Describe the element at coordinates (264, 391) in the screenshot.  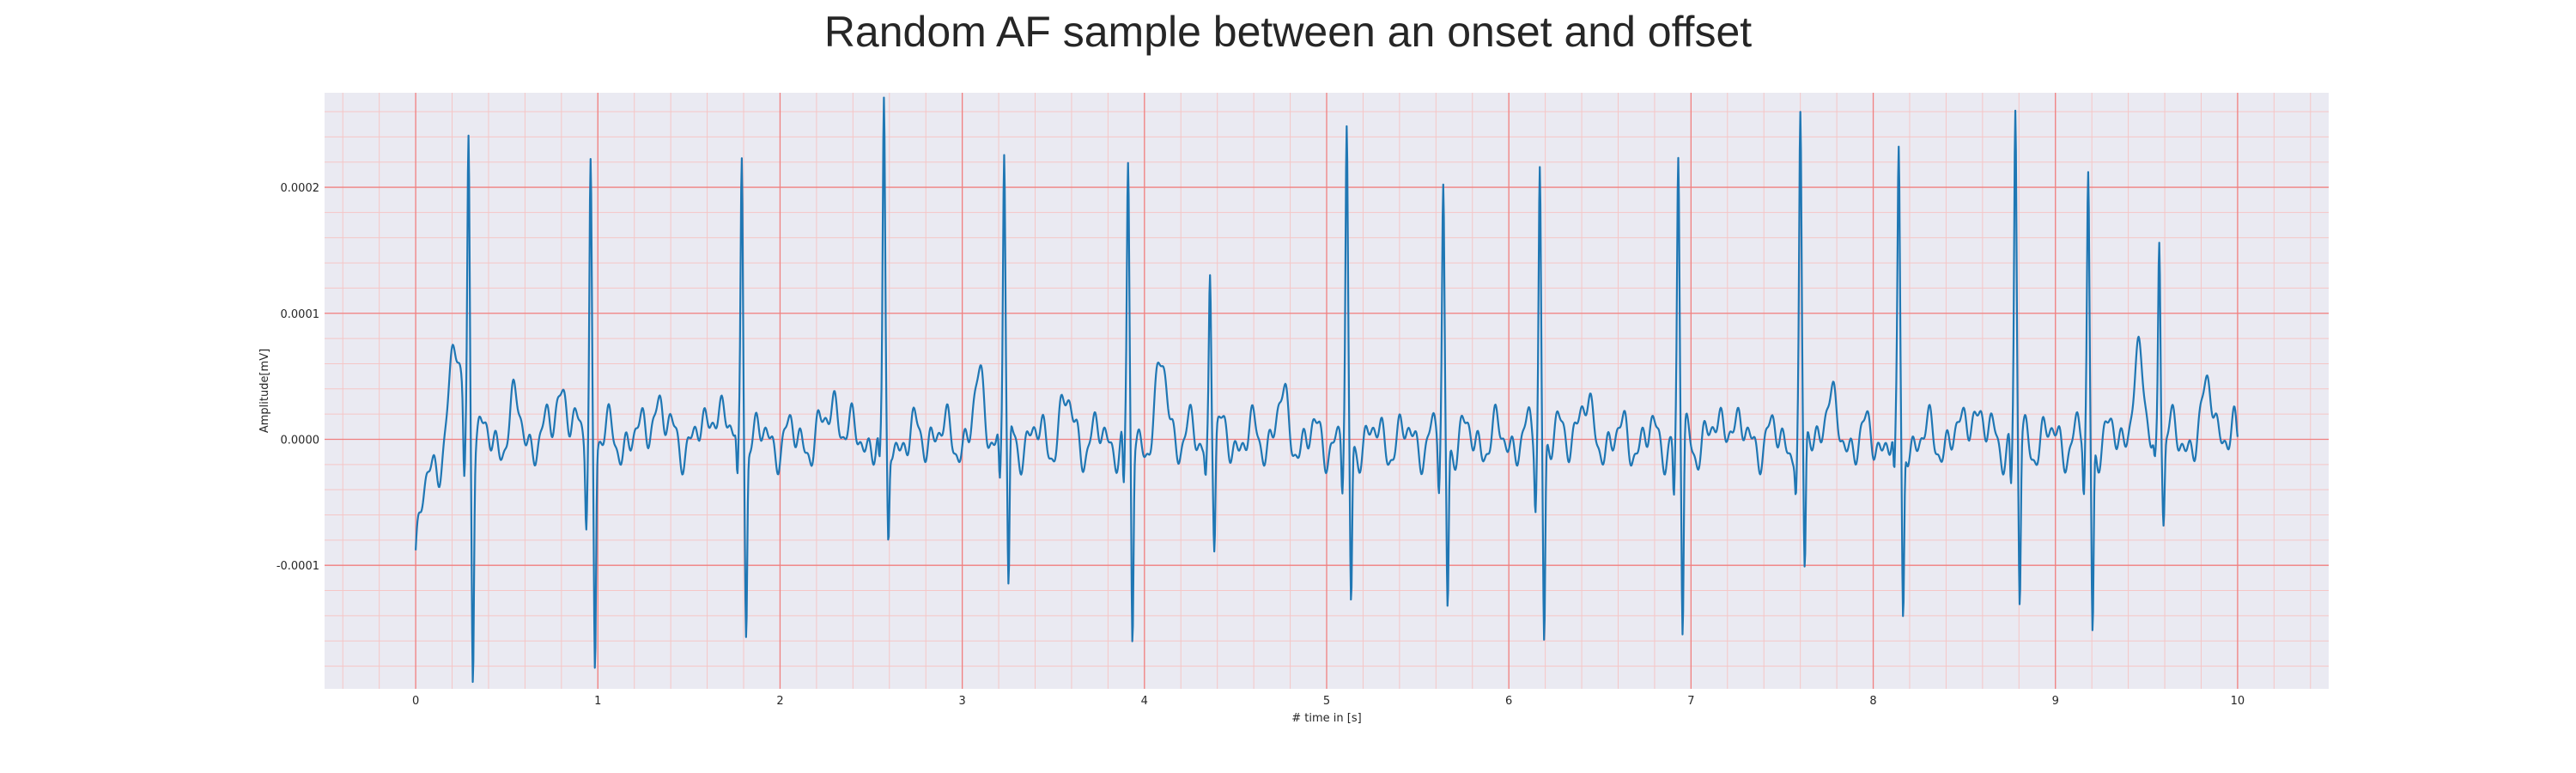
I see `y-axis-label: Amplitude[mV]` at that location.